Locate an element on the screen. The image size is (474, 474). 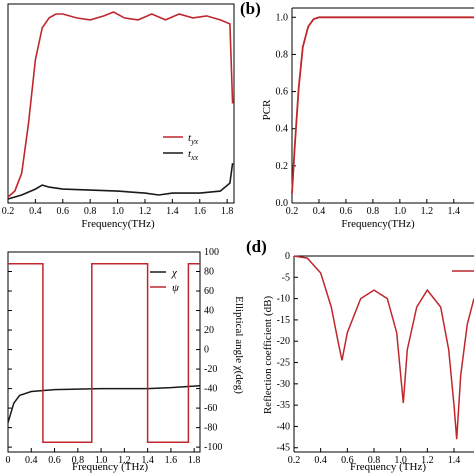
panel-b-ytick-label: 0.6 is located at coordinates (282, 92).